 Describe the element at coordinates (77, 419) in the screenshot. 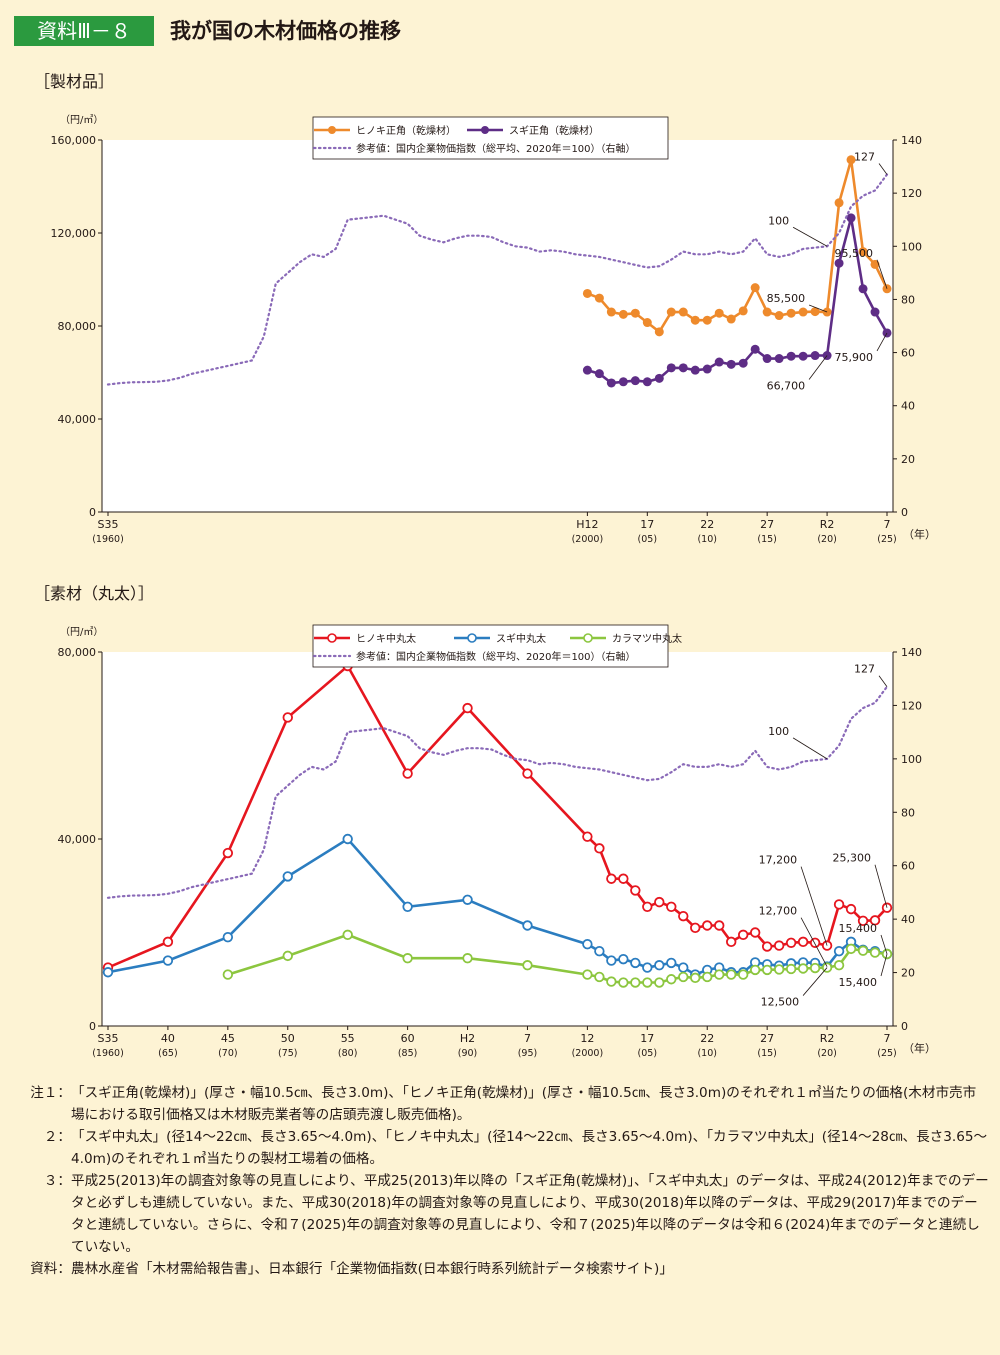

I see `y-tick-label-left: 40,000` at that location.